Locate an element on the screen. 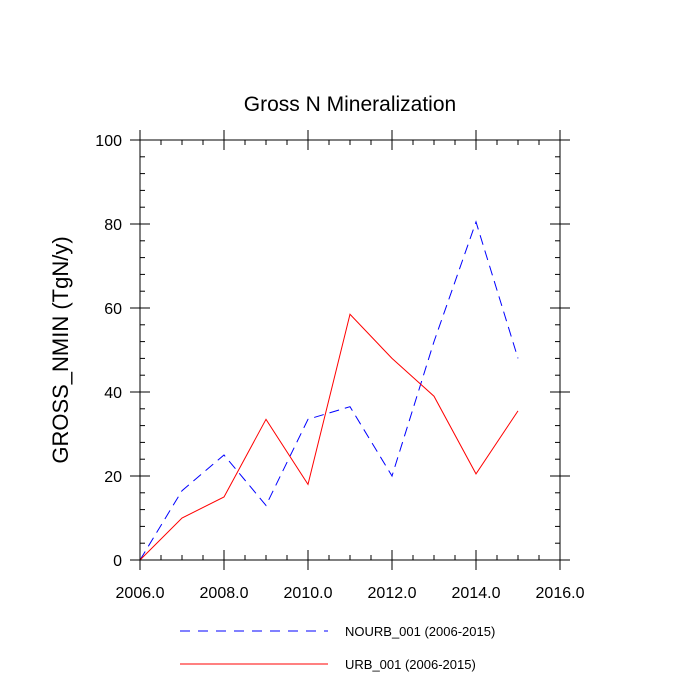 The width and height of the screenshot is (700, 700). y-tick-label: 40 is located at coordinates (113, 393).